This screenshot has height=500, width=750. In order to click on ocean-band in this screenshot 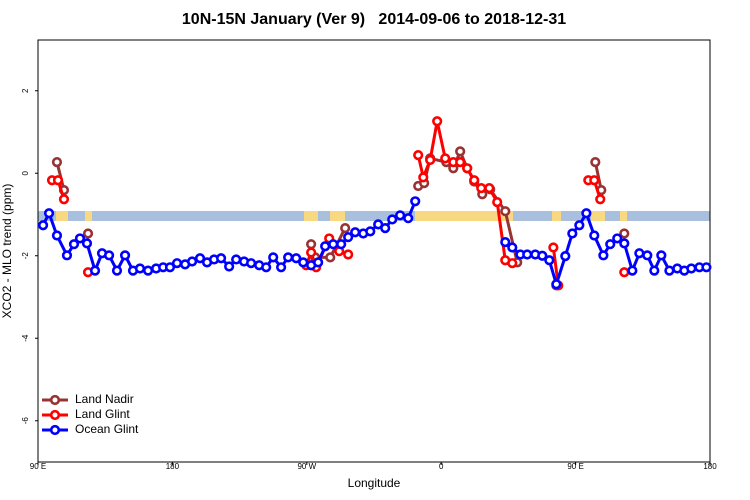, I will do `click(374, 216)`.